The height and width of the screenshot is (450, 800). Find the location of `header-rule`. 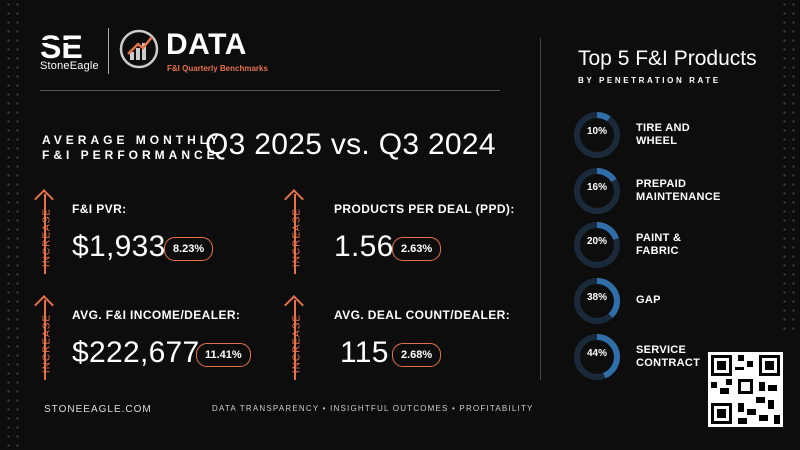

header-rule is located at coordinates (270, 90).